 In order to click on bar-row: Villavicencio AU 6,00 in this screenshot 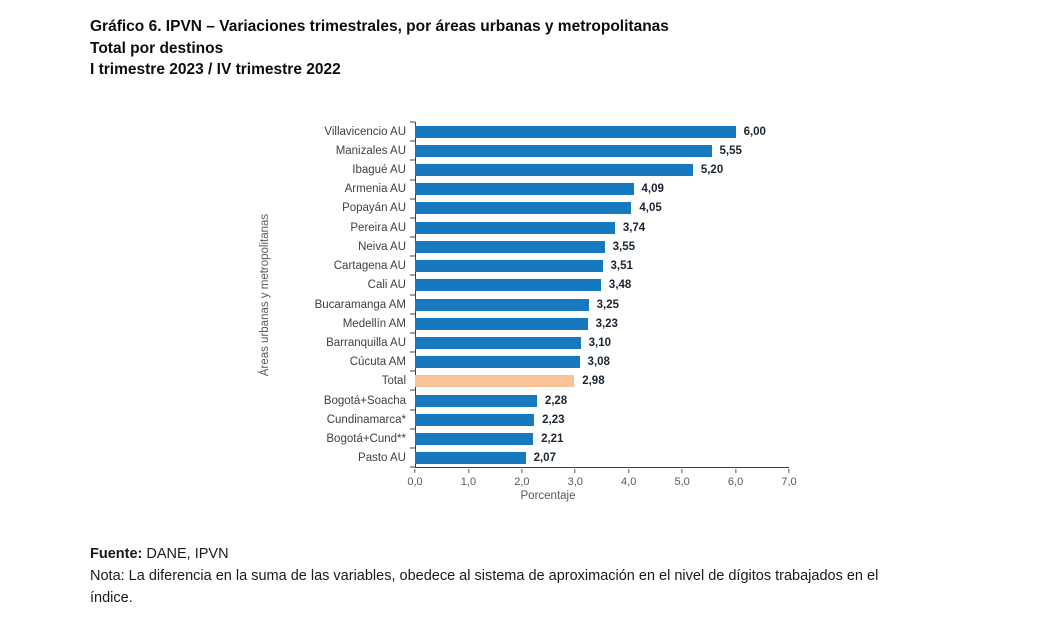, I will do `click(562, 131)`.